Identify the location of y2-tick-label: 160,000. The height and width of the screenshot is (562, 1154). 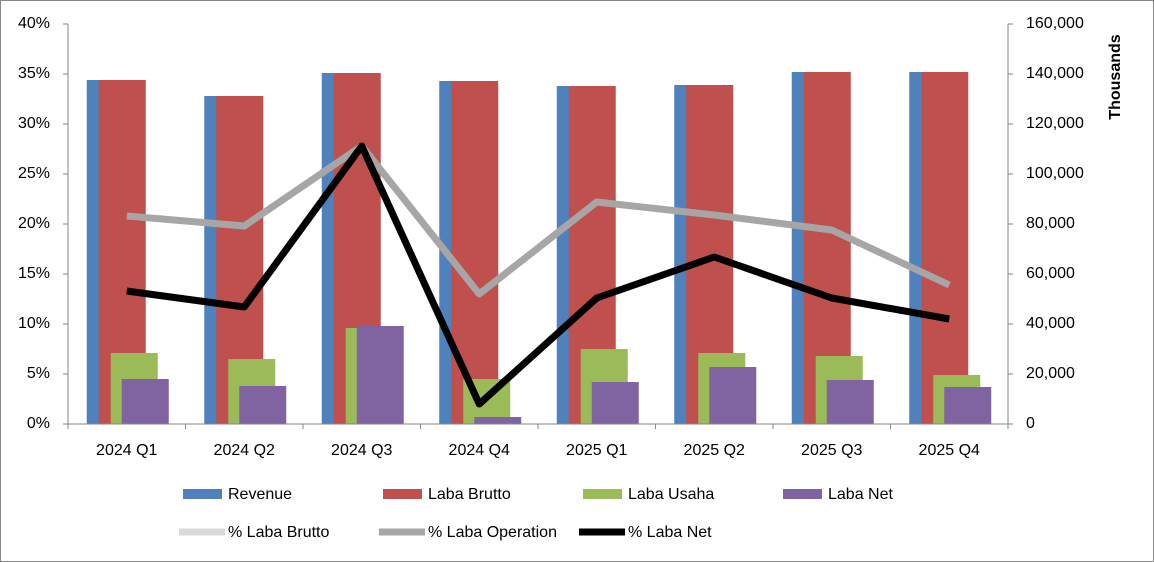
(1055, 23).